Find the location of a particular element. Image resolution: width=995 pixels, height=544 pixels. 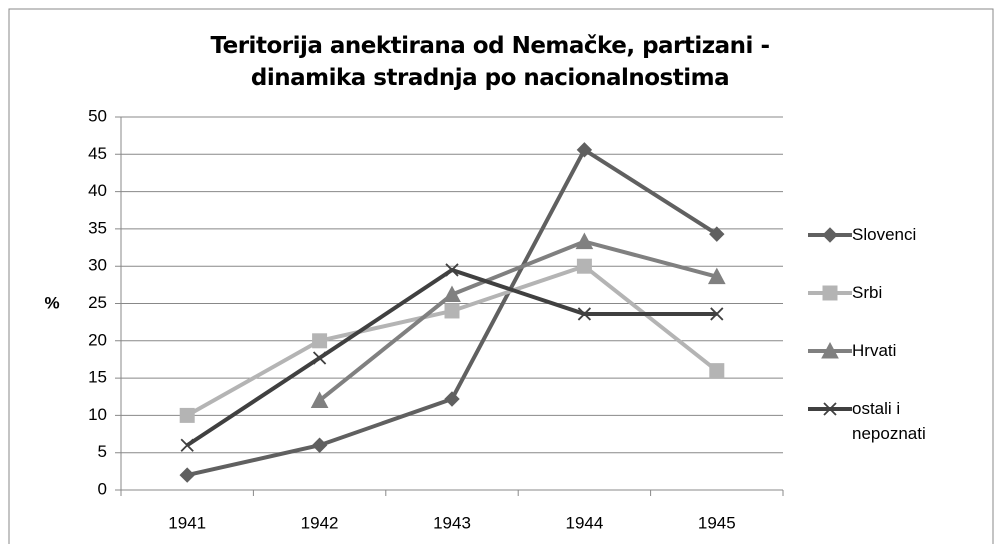

legend-item: ostali i nepoznati is located at coordinates (888, 425).